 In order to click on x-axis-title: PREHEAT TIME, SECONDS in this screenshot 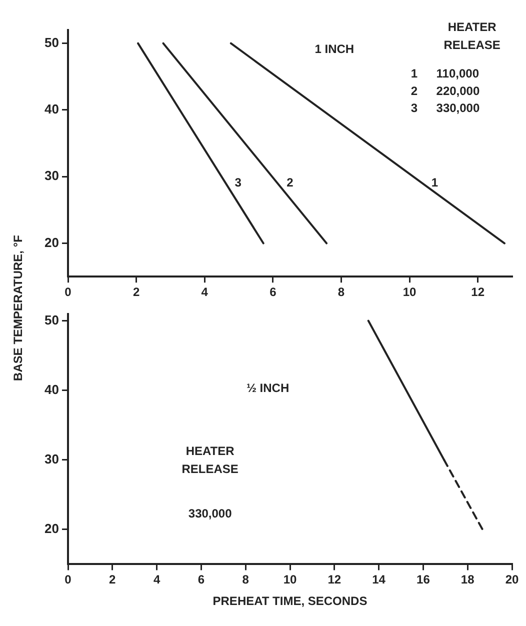, I will do `click(290, 601)`.